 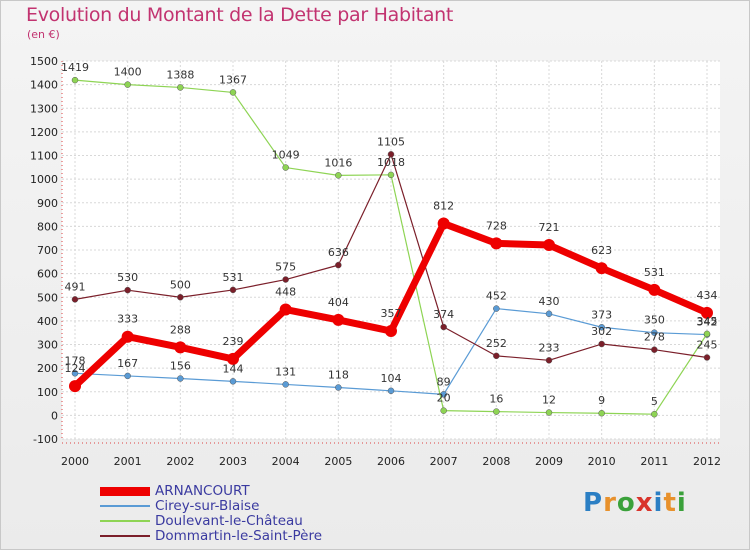 I want to click on data-label: 12, so click(x=549, y=400).